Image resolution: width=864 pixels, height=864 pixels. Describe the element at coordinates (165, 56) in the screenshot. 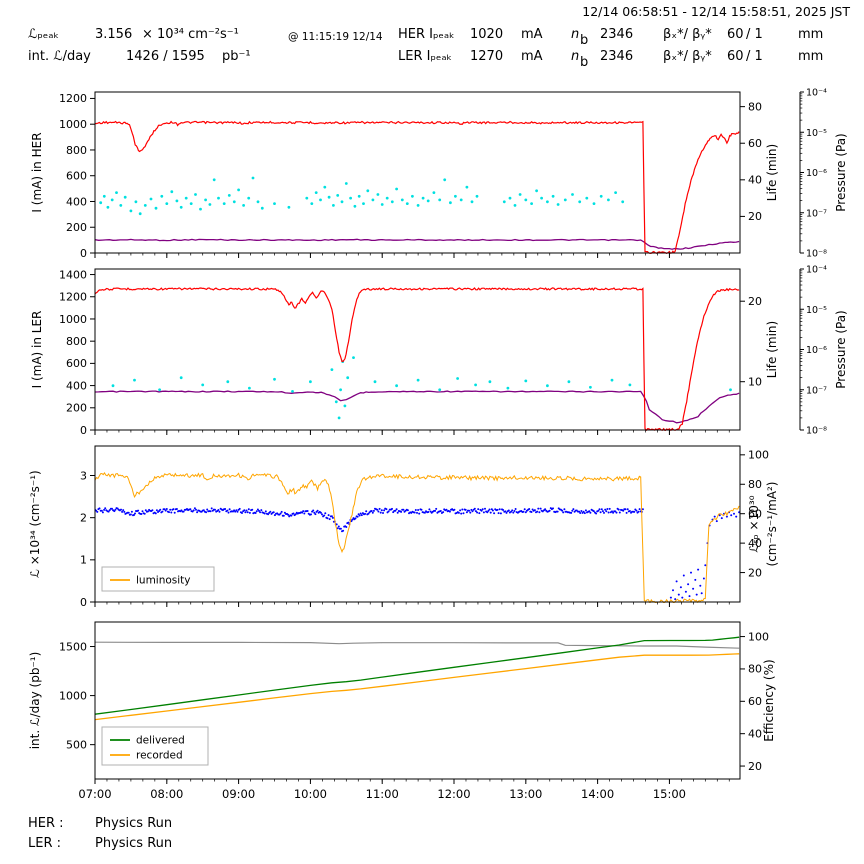

I see `intlum-value: 1426 / 1595` at that location.